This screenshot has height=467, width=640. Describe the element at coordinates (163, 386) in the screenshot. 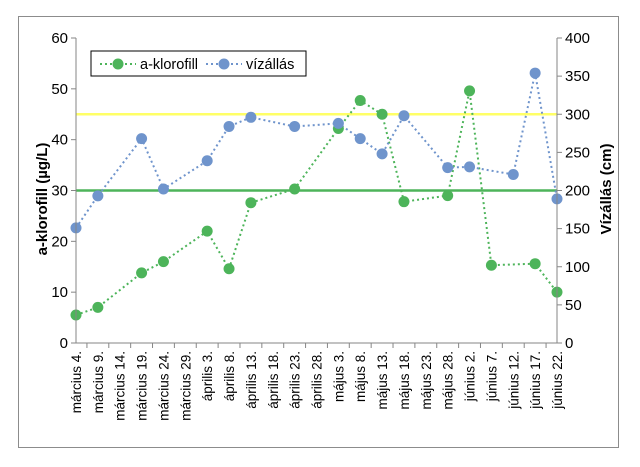

I see `x-tick-label: március 24.` at that location.